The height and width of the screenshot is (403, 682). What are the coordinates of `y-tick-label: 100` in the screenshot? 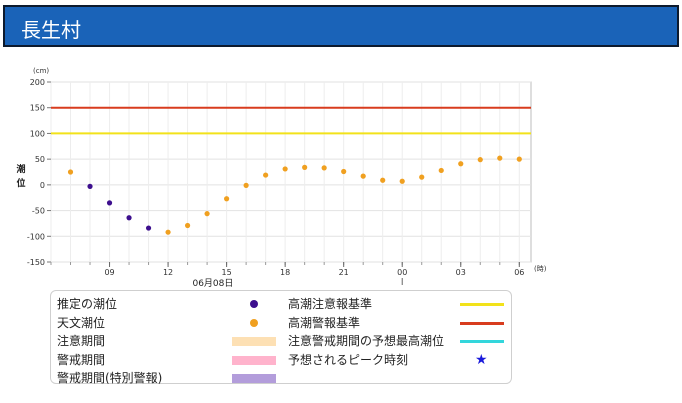 It's located at (37, 133).